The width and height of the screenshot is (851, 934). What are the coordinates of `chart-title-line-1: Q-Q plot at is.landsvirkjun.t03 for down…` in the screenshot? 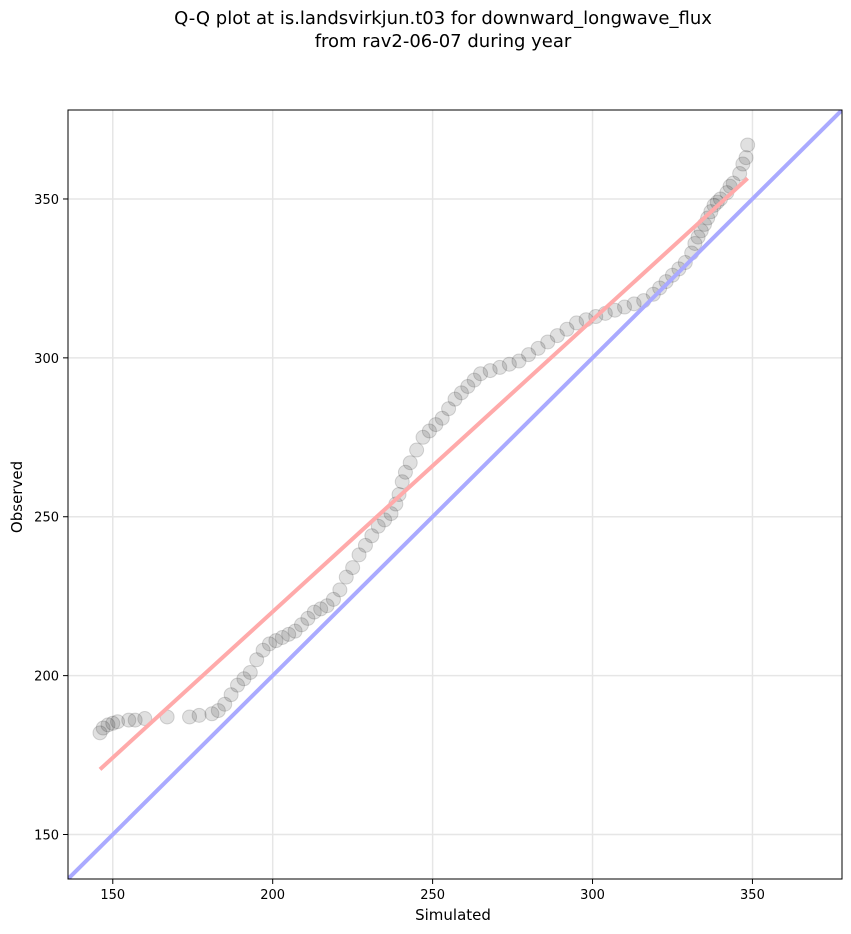 It's located at (443, 18).